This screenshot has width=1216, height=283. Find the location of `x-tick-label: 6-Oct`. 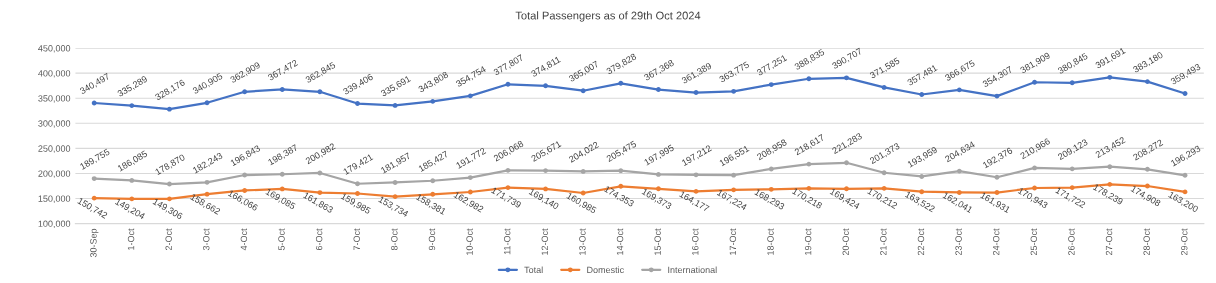

x-tick-label: 6-Oct is located at coordinates (319, 239).